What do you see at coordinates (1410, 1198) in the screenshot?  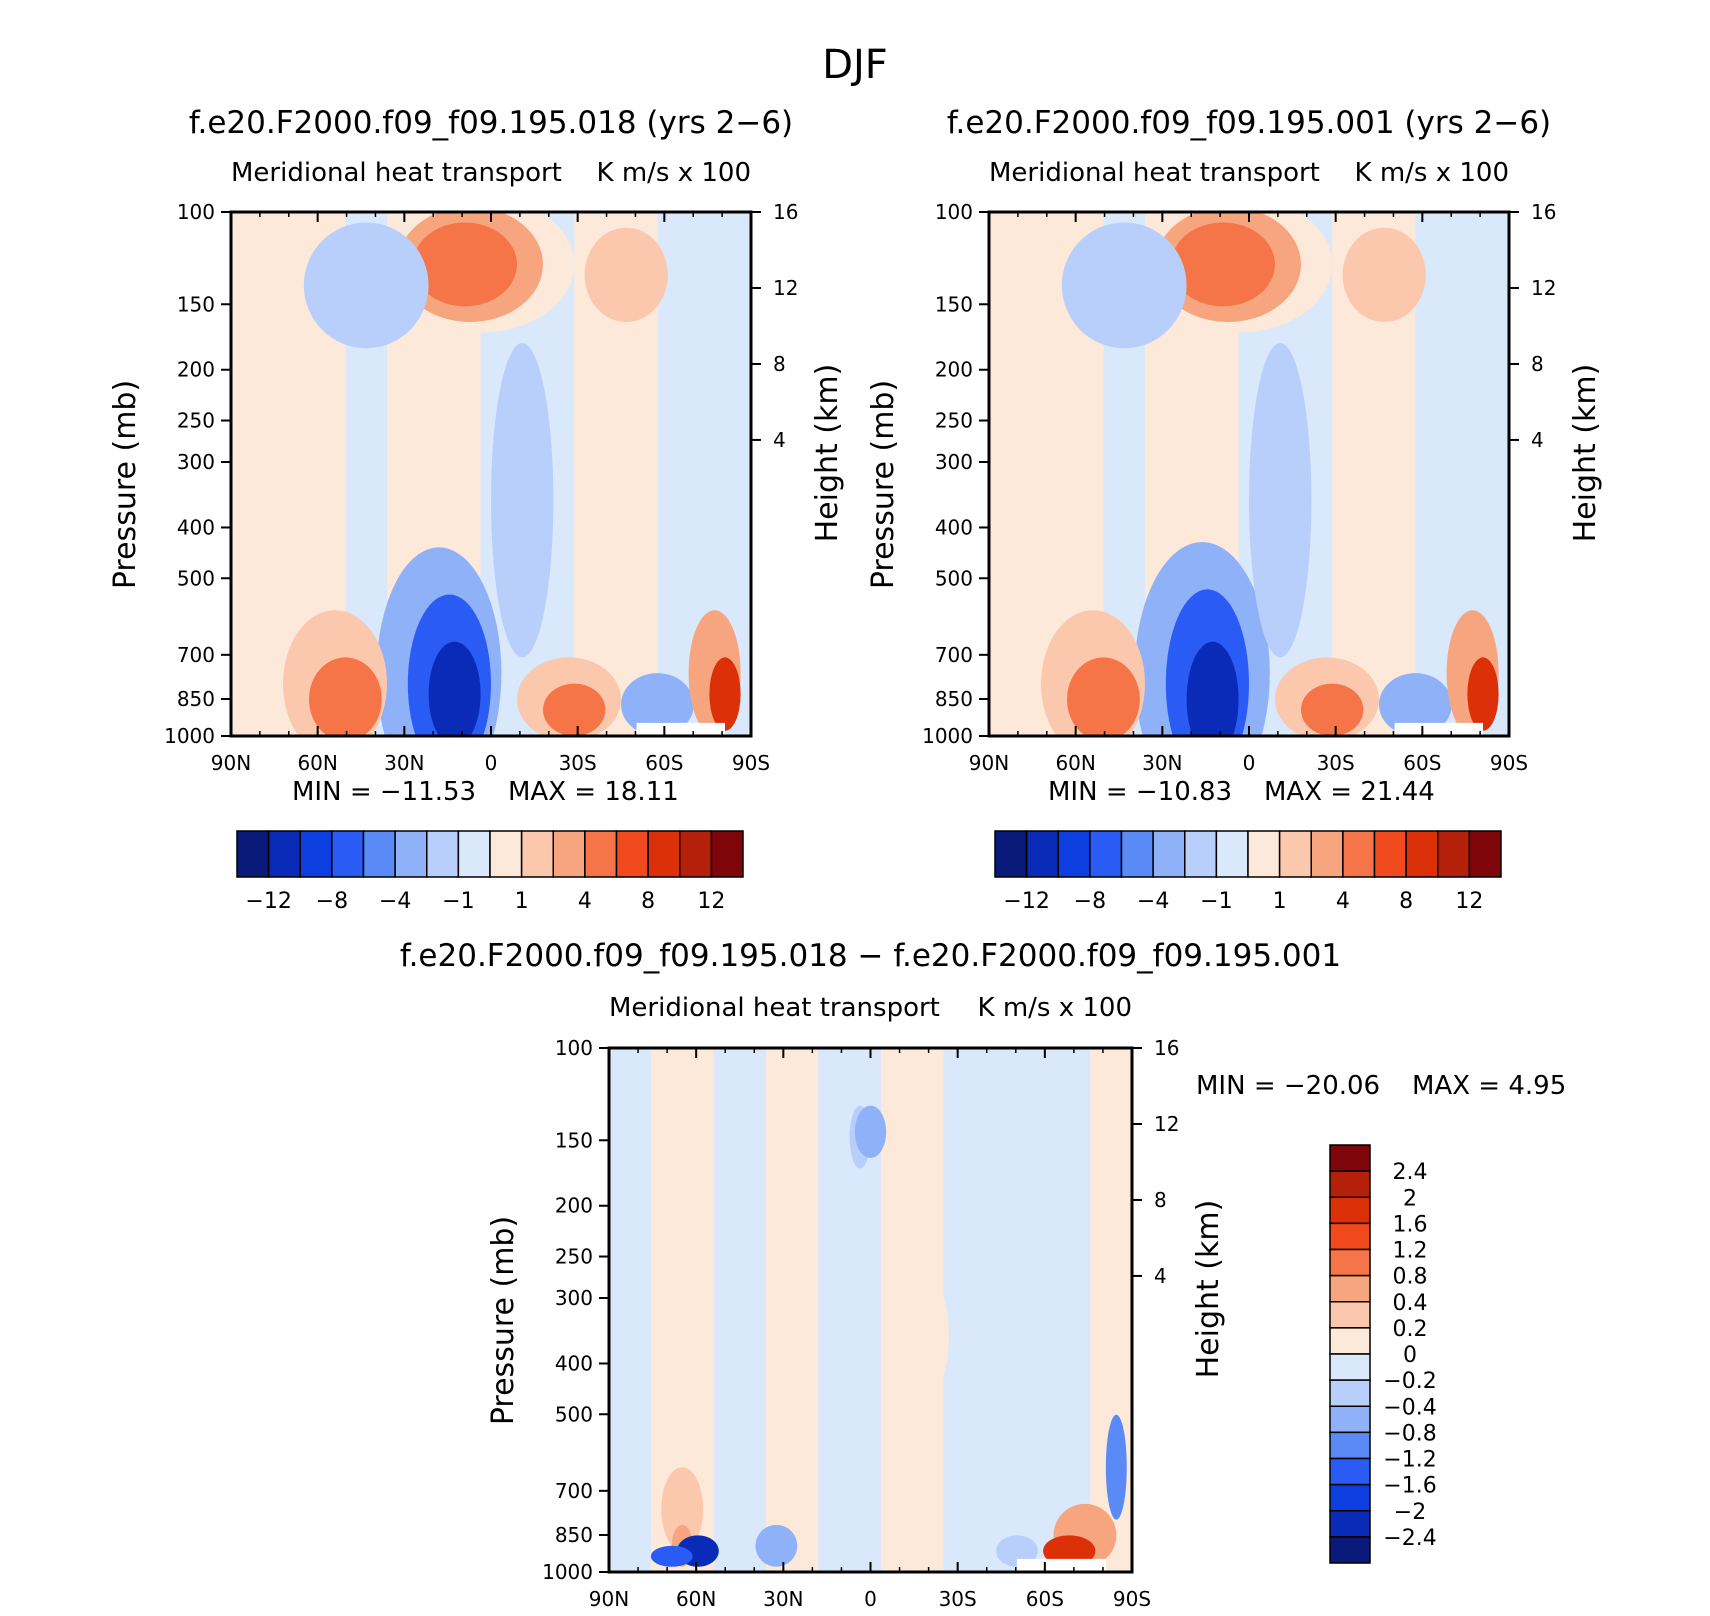 I see `colorbar-label: 2` at bounding box center [1410, 1198].